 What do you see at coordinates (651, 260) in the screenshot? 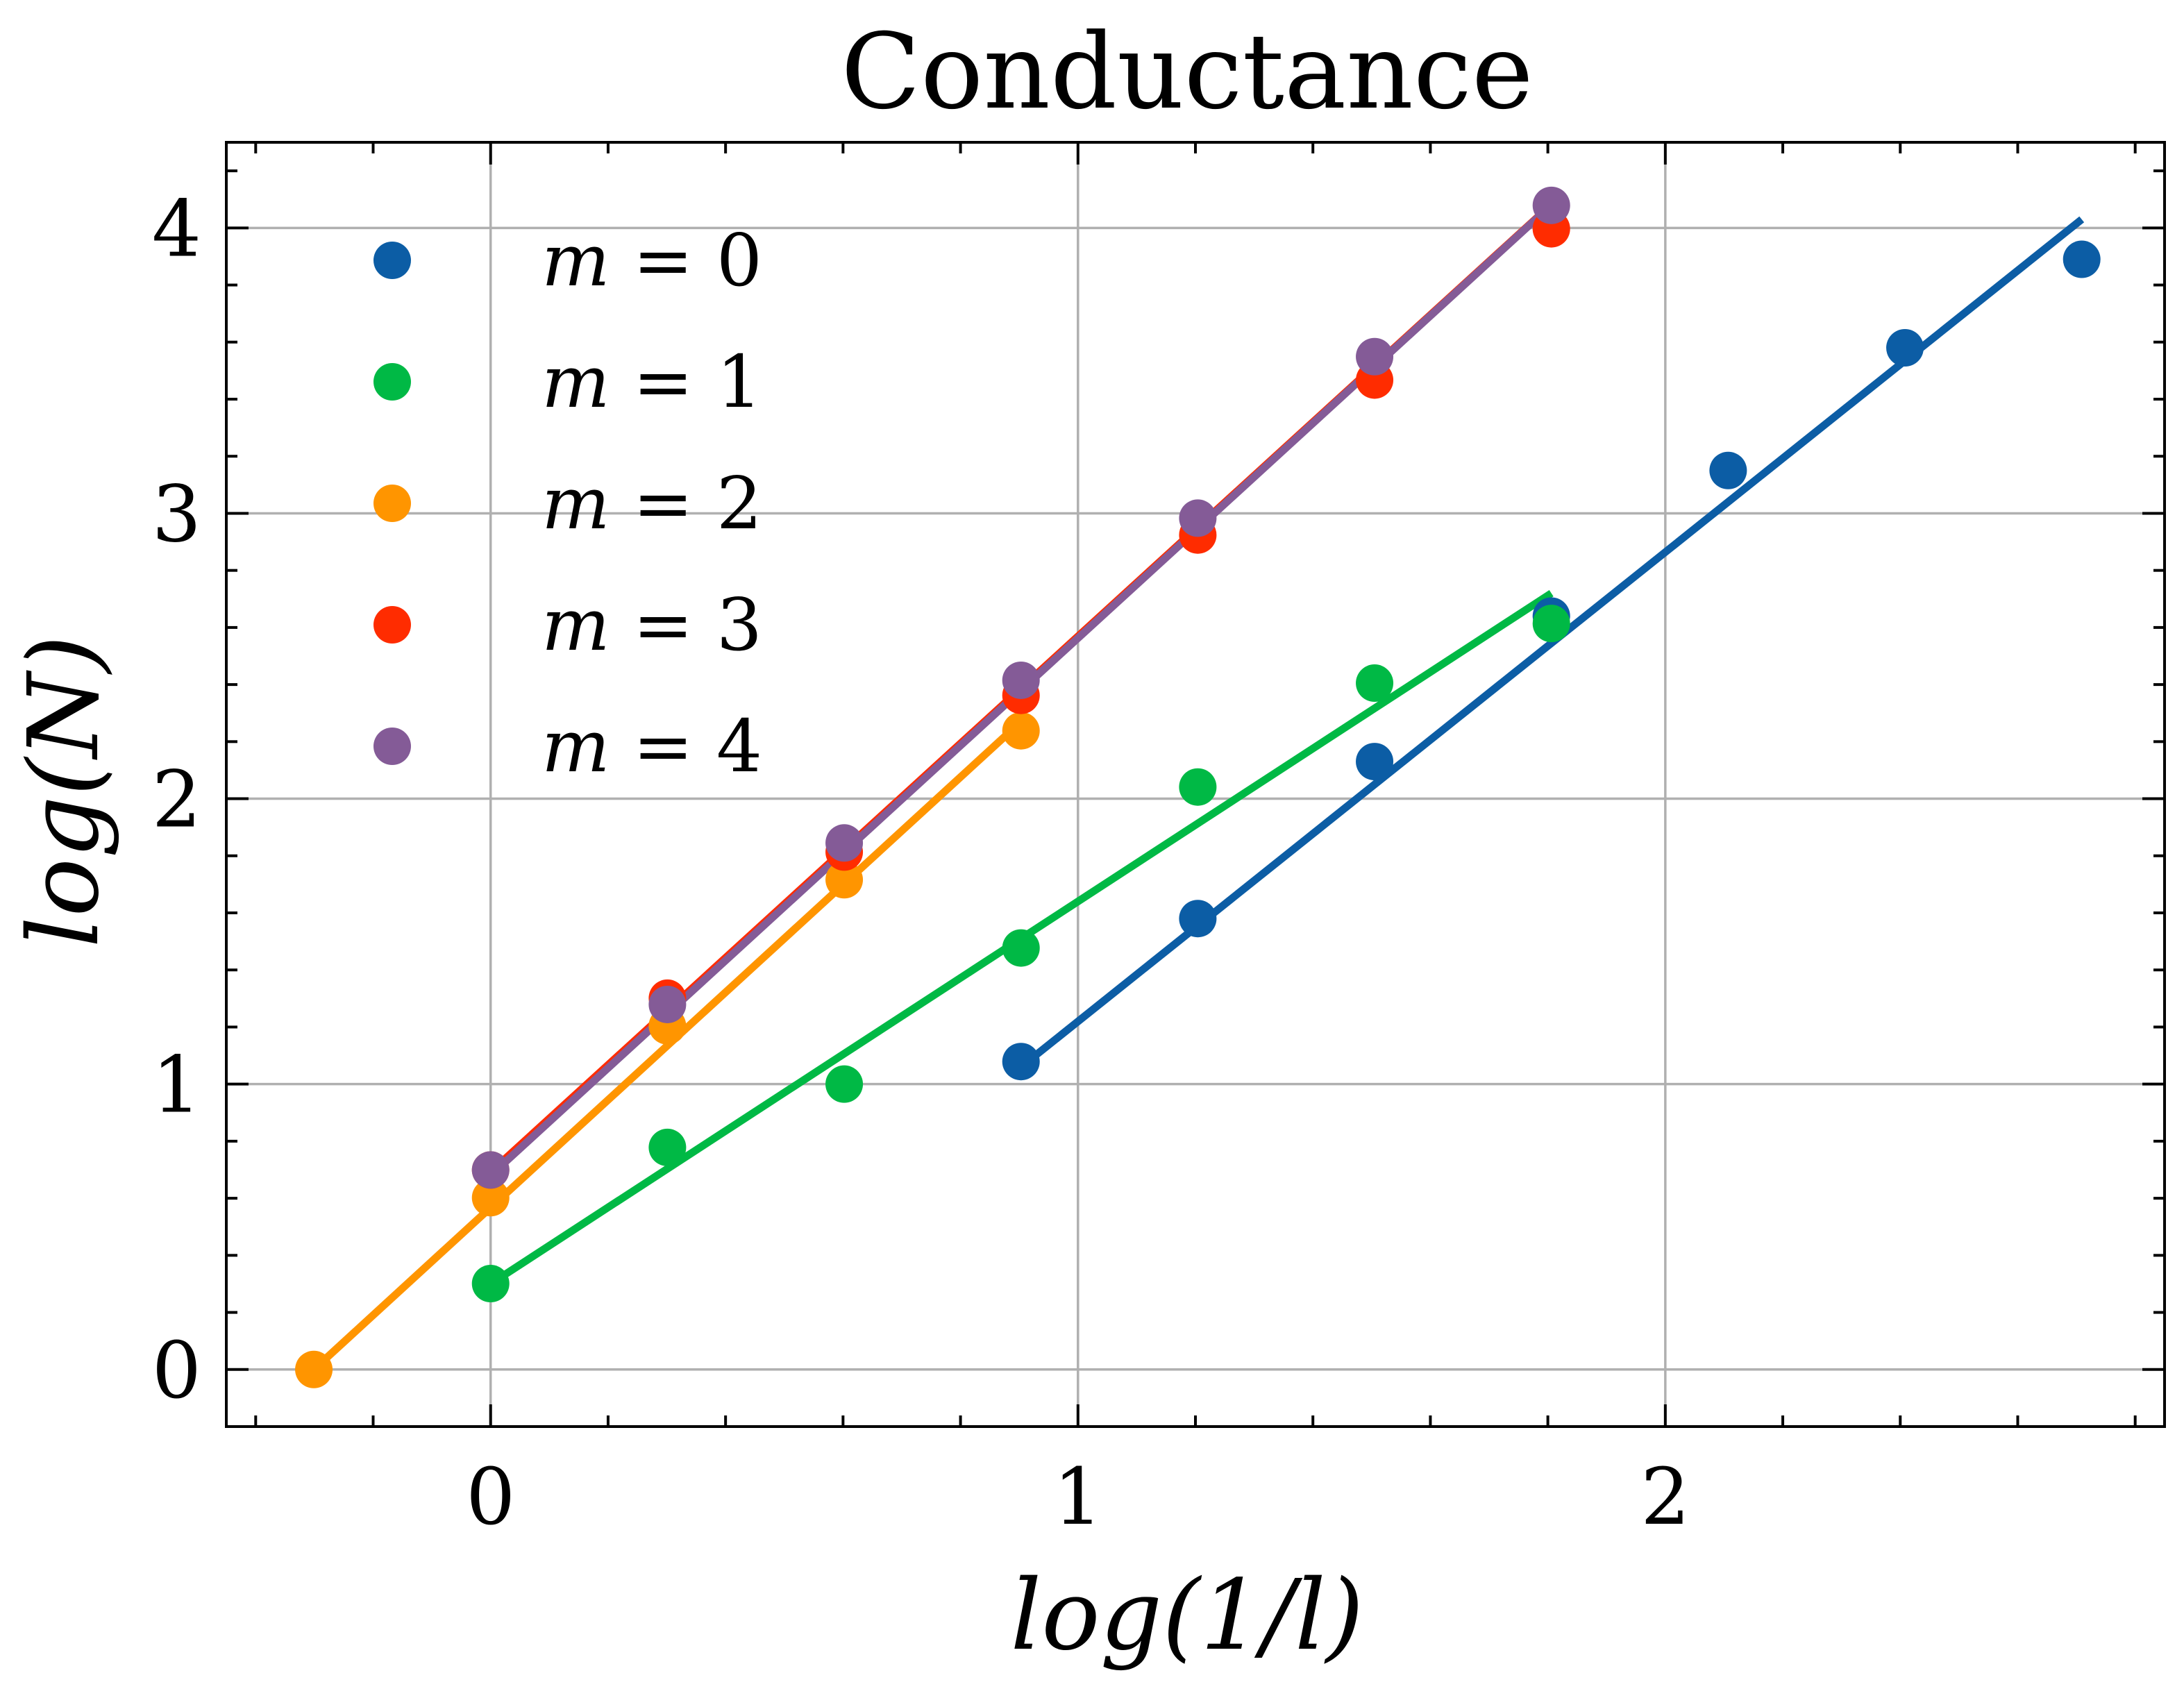
I see `legend-label-m0: m = 0` at bounding box center [651, 260].